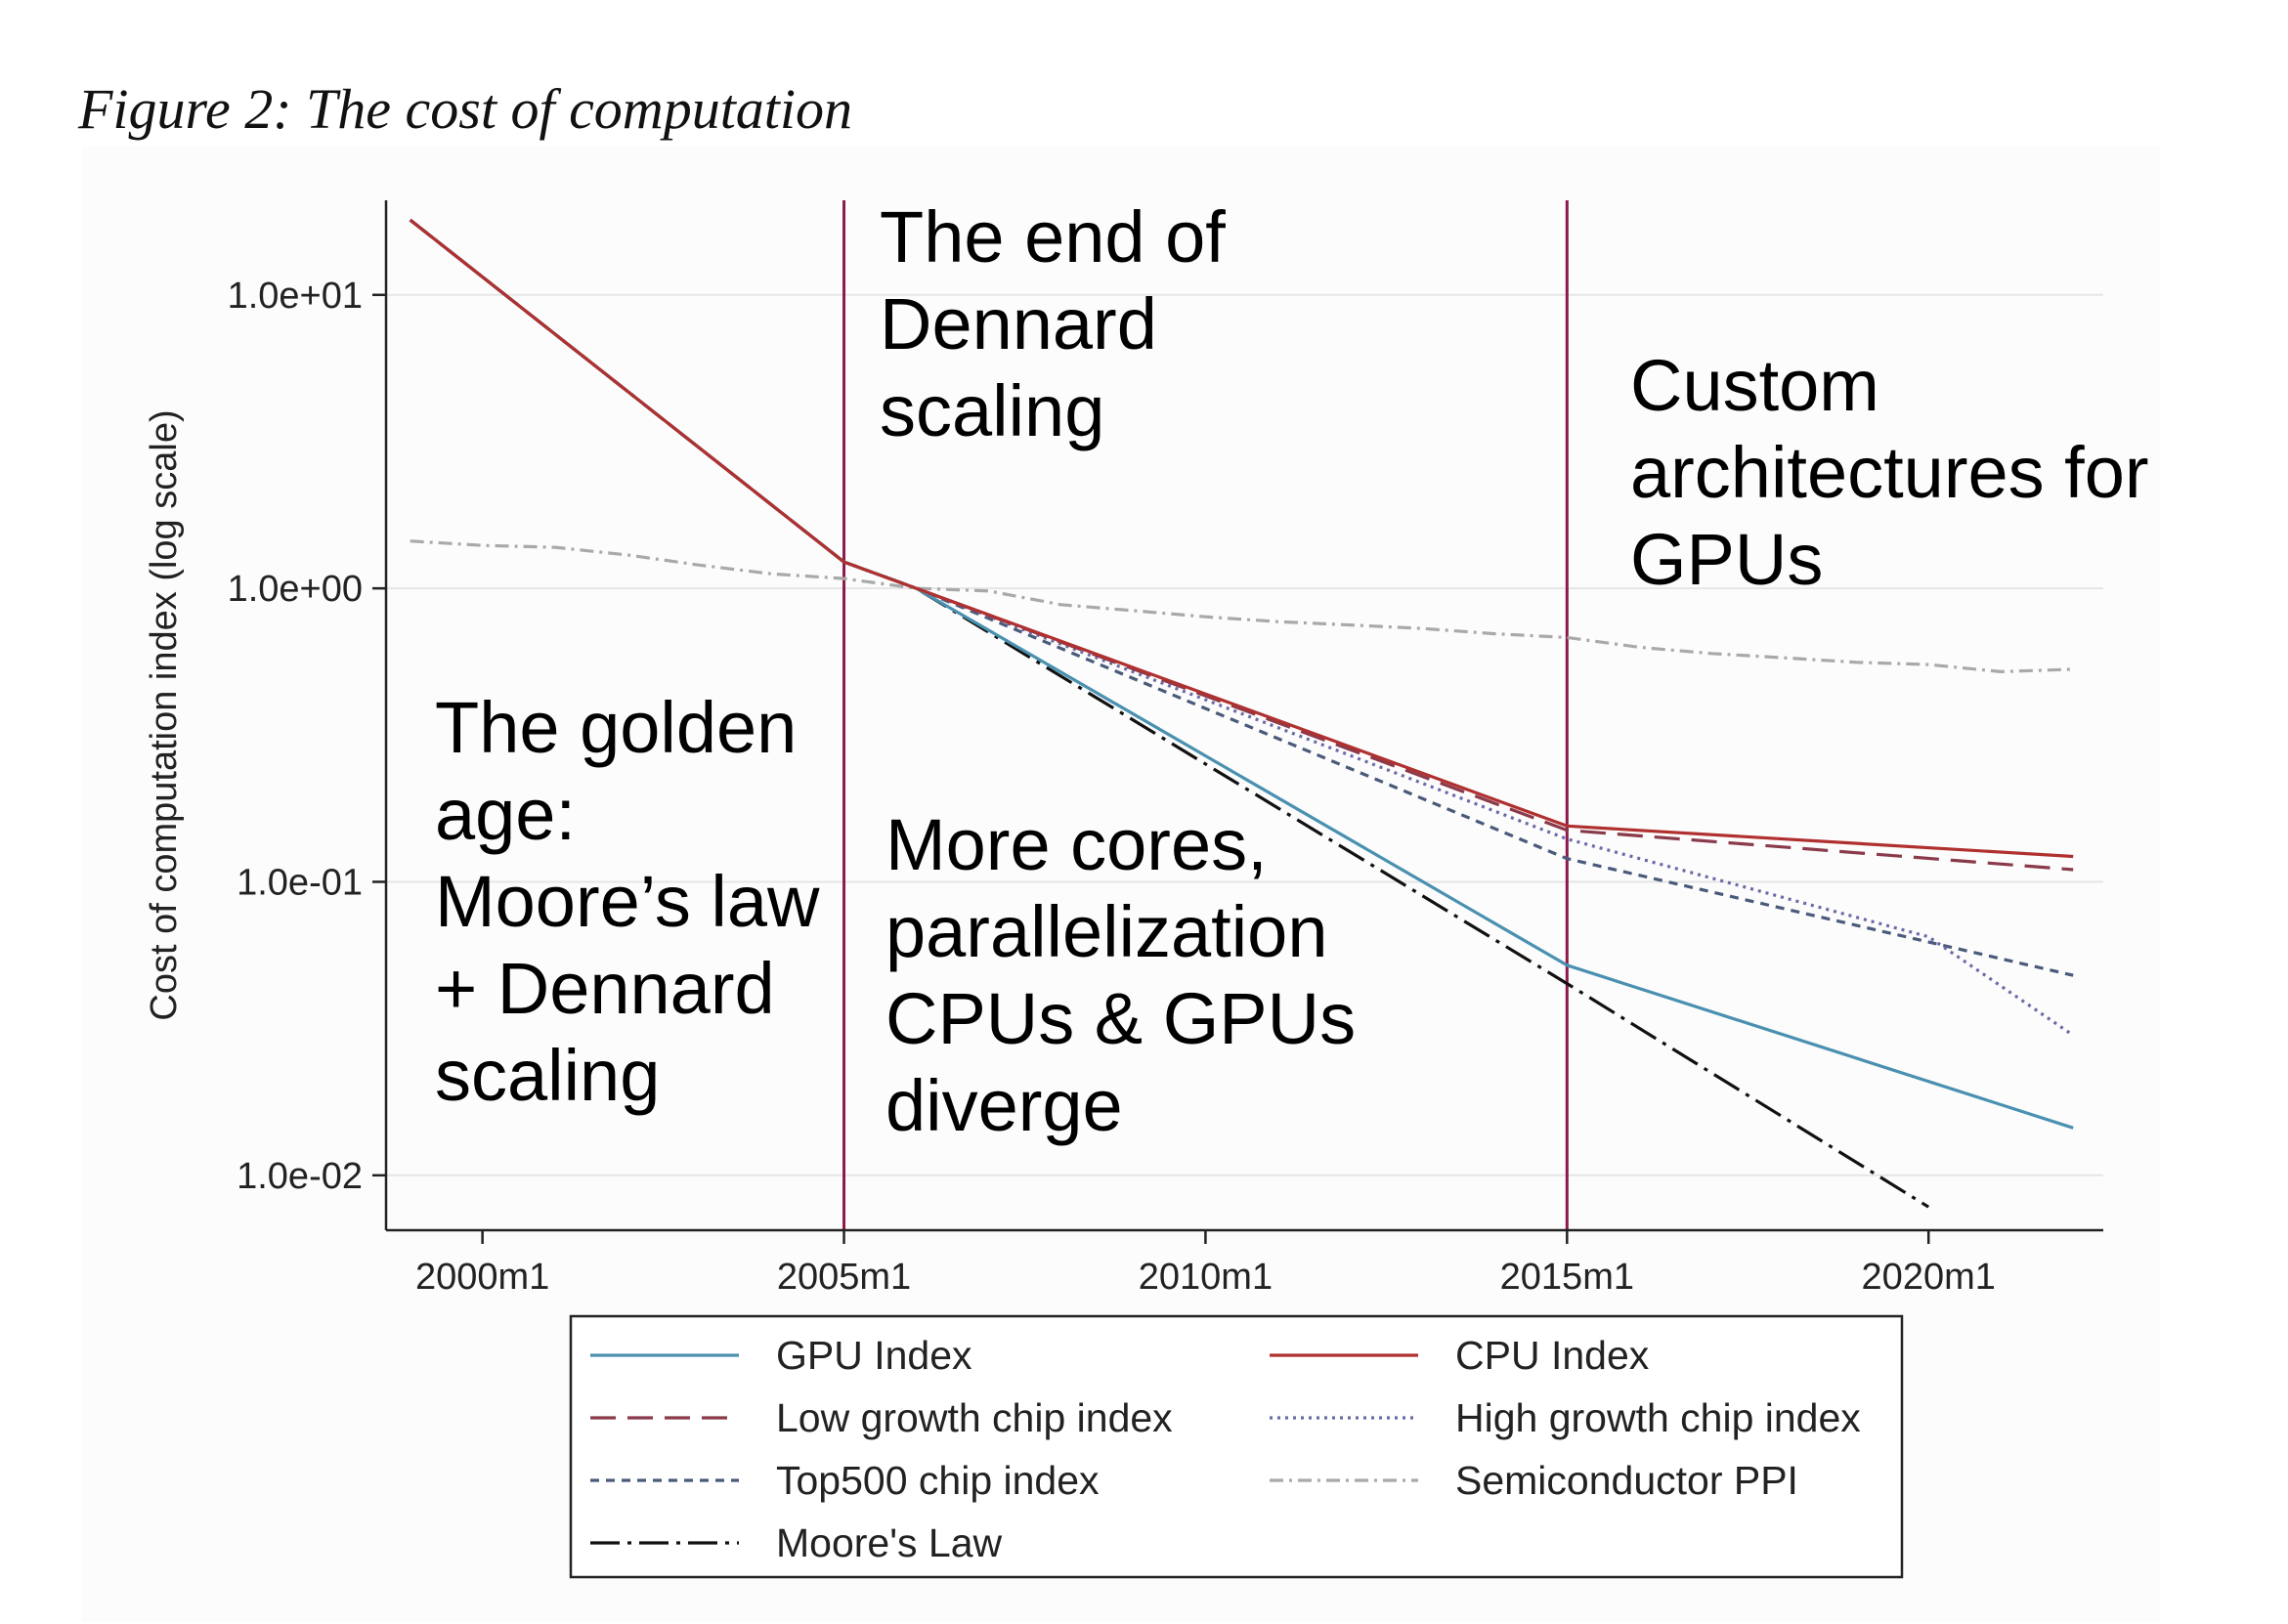 This screenshot has width=2288, height=1624. Describe the element at coordinates (547, 1076) in the screenshot. I see `annotation-golden-line: scaling` at that location.